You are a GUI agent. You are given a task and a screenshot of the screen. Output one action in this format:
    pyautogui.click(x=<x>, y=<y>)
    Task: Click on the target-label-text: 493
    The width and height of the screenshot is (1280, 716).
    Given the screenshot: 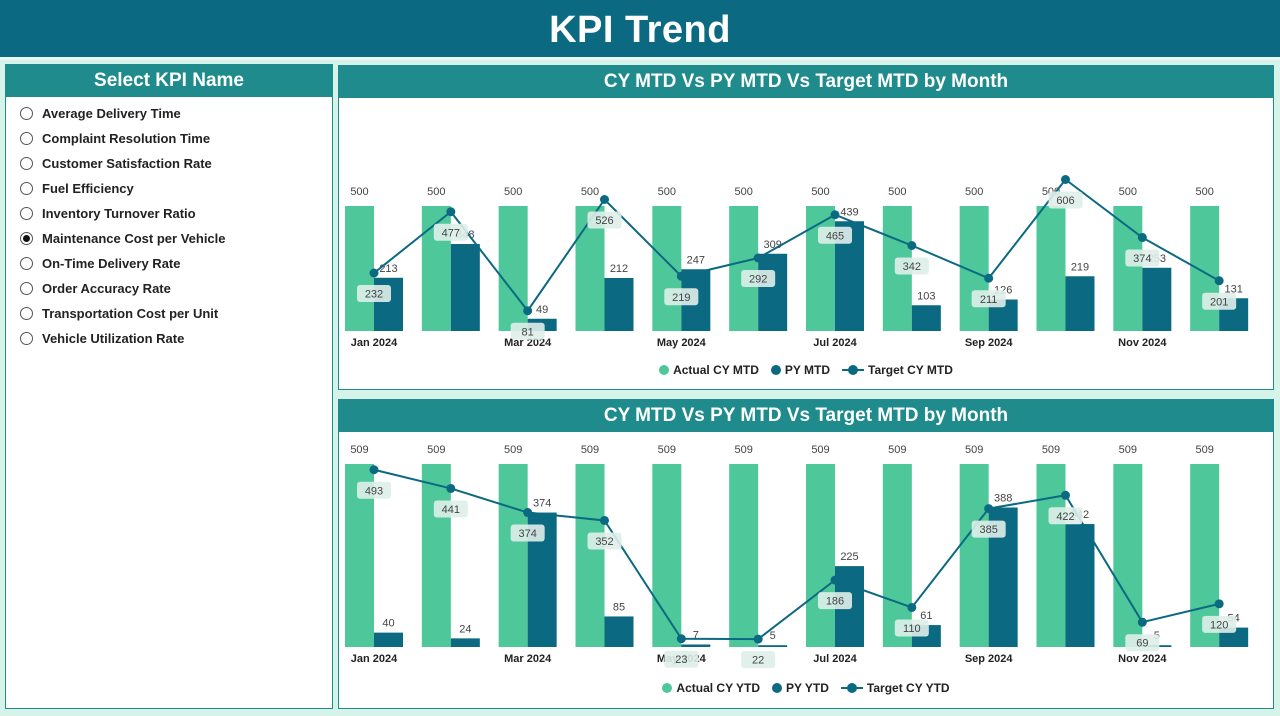 What is the action you would take?
    pyautogui.click(x=374, y=491)
    